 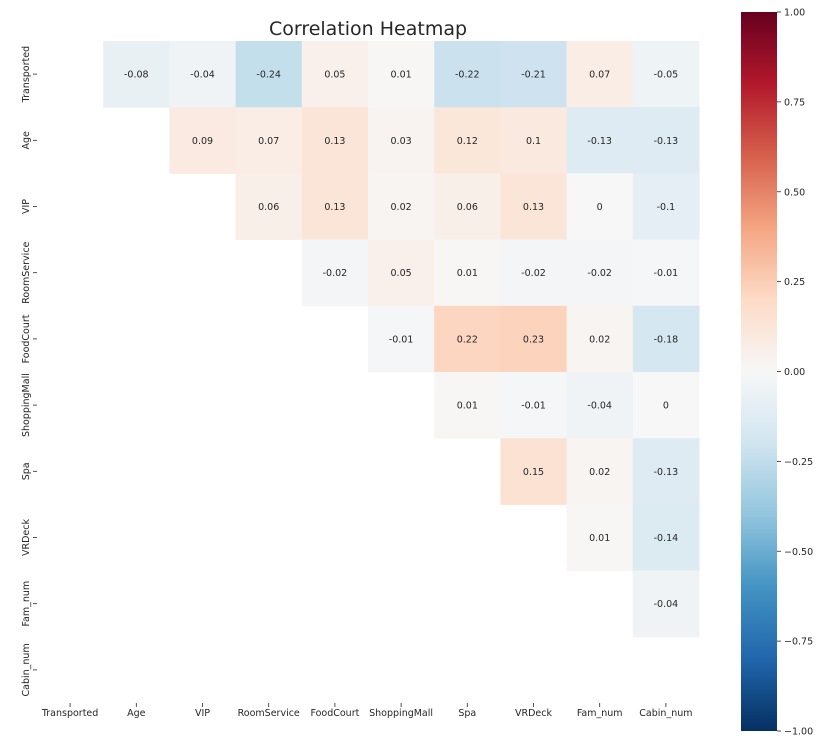 I want to click on x-tick-label: VRDeck, so click(x=533, y=713).